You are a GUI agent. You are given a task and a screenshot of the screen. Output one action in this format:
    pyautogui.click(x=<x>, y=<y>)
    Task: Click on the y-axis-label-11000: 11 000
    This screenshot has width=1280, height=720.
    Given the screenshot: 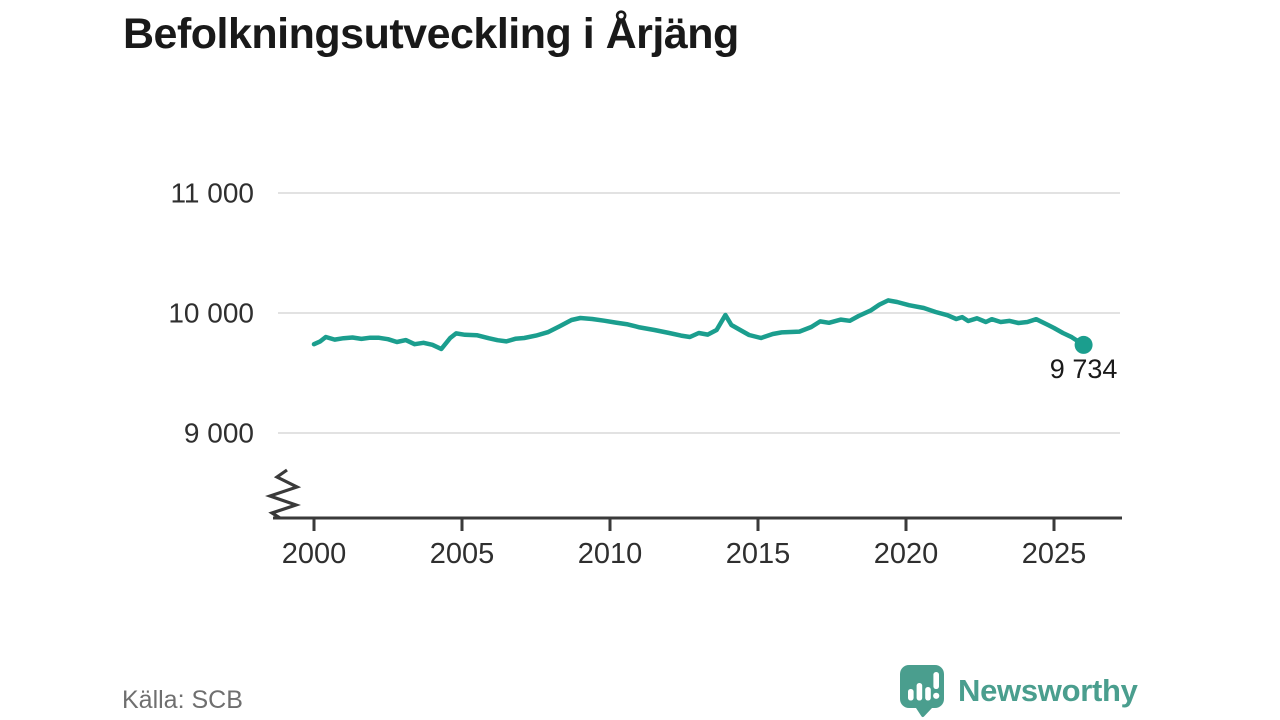 What is the action you would take?
    pyautogui.click(x=212, y=193)
    